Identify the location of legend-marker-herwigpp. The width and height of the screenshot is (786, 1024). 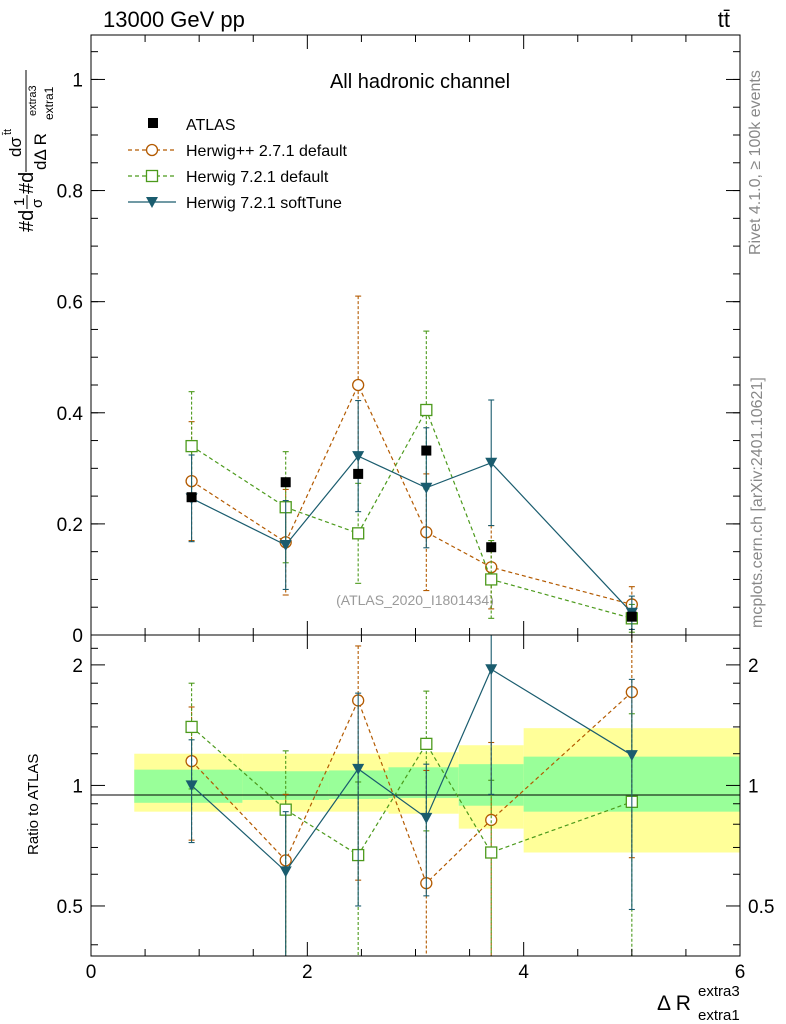
(152, 150).